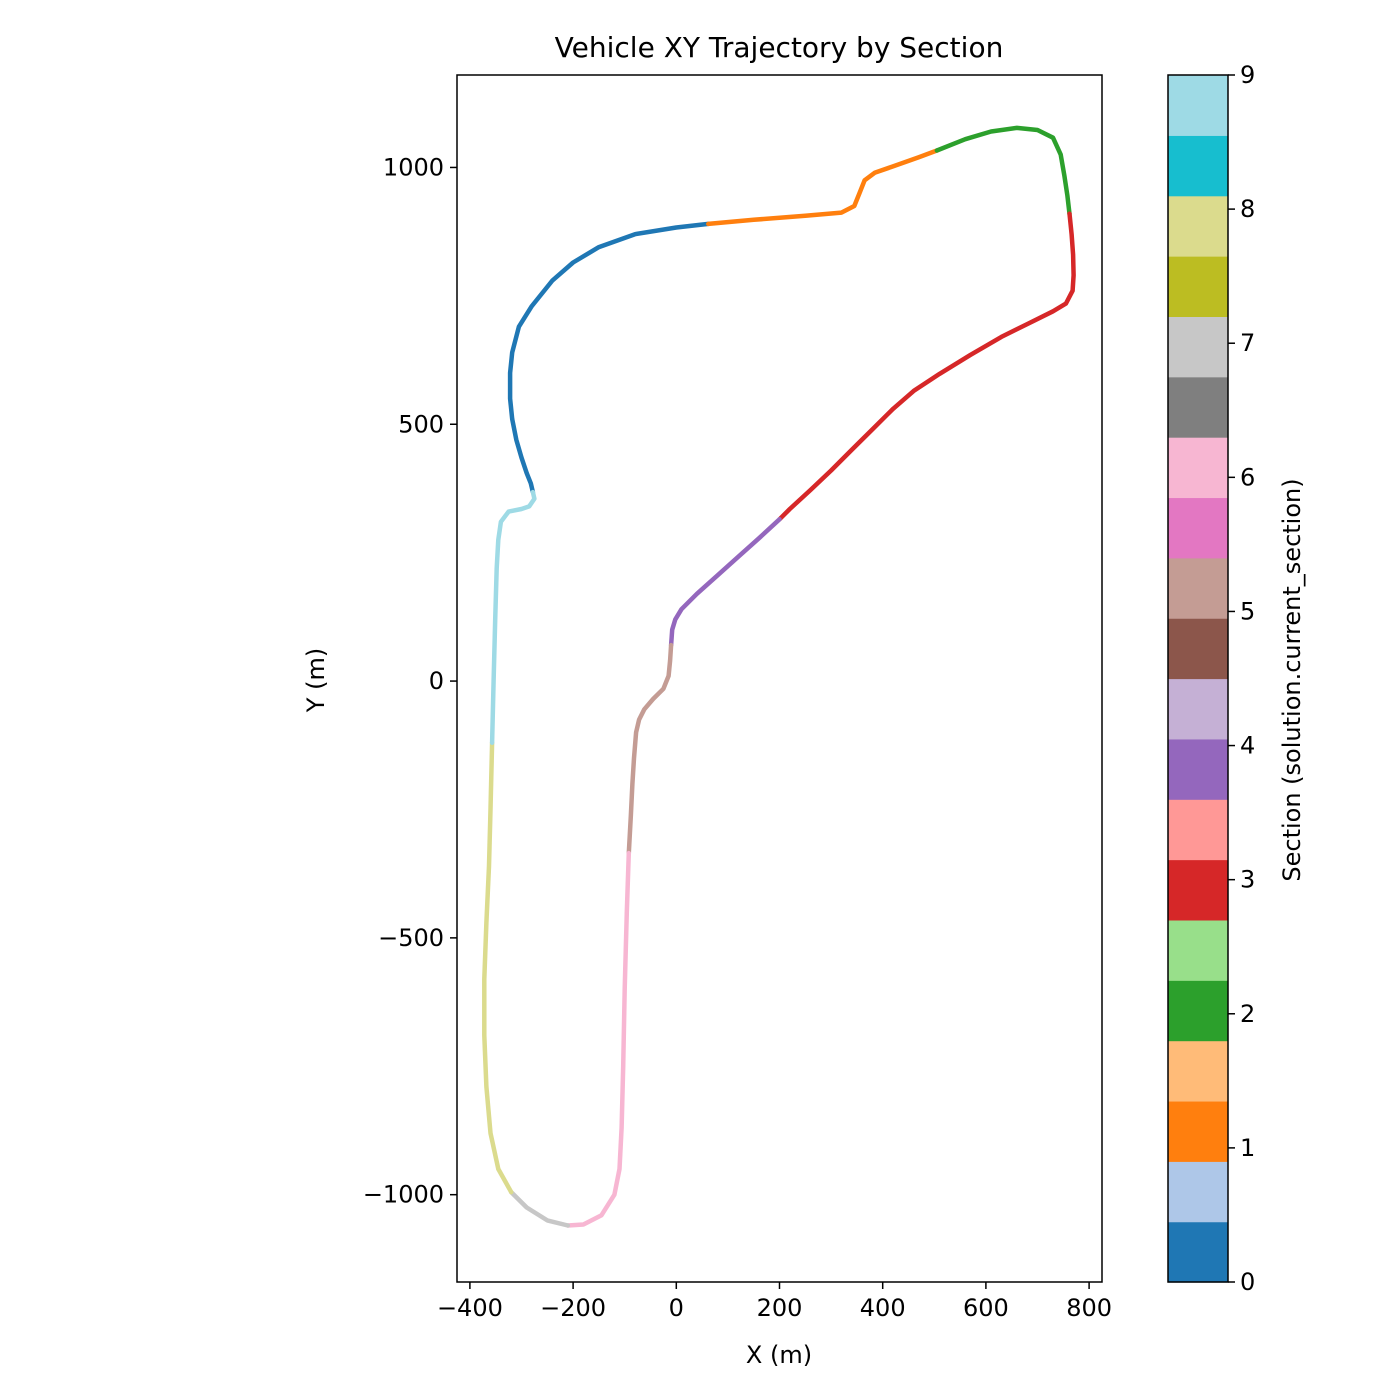  Describe the element at coordinates (1247, 477) in the screenshot. I see `colorbar-tick-label: 6` at that location.